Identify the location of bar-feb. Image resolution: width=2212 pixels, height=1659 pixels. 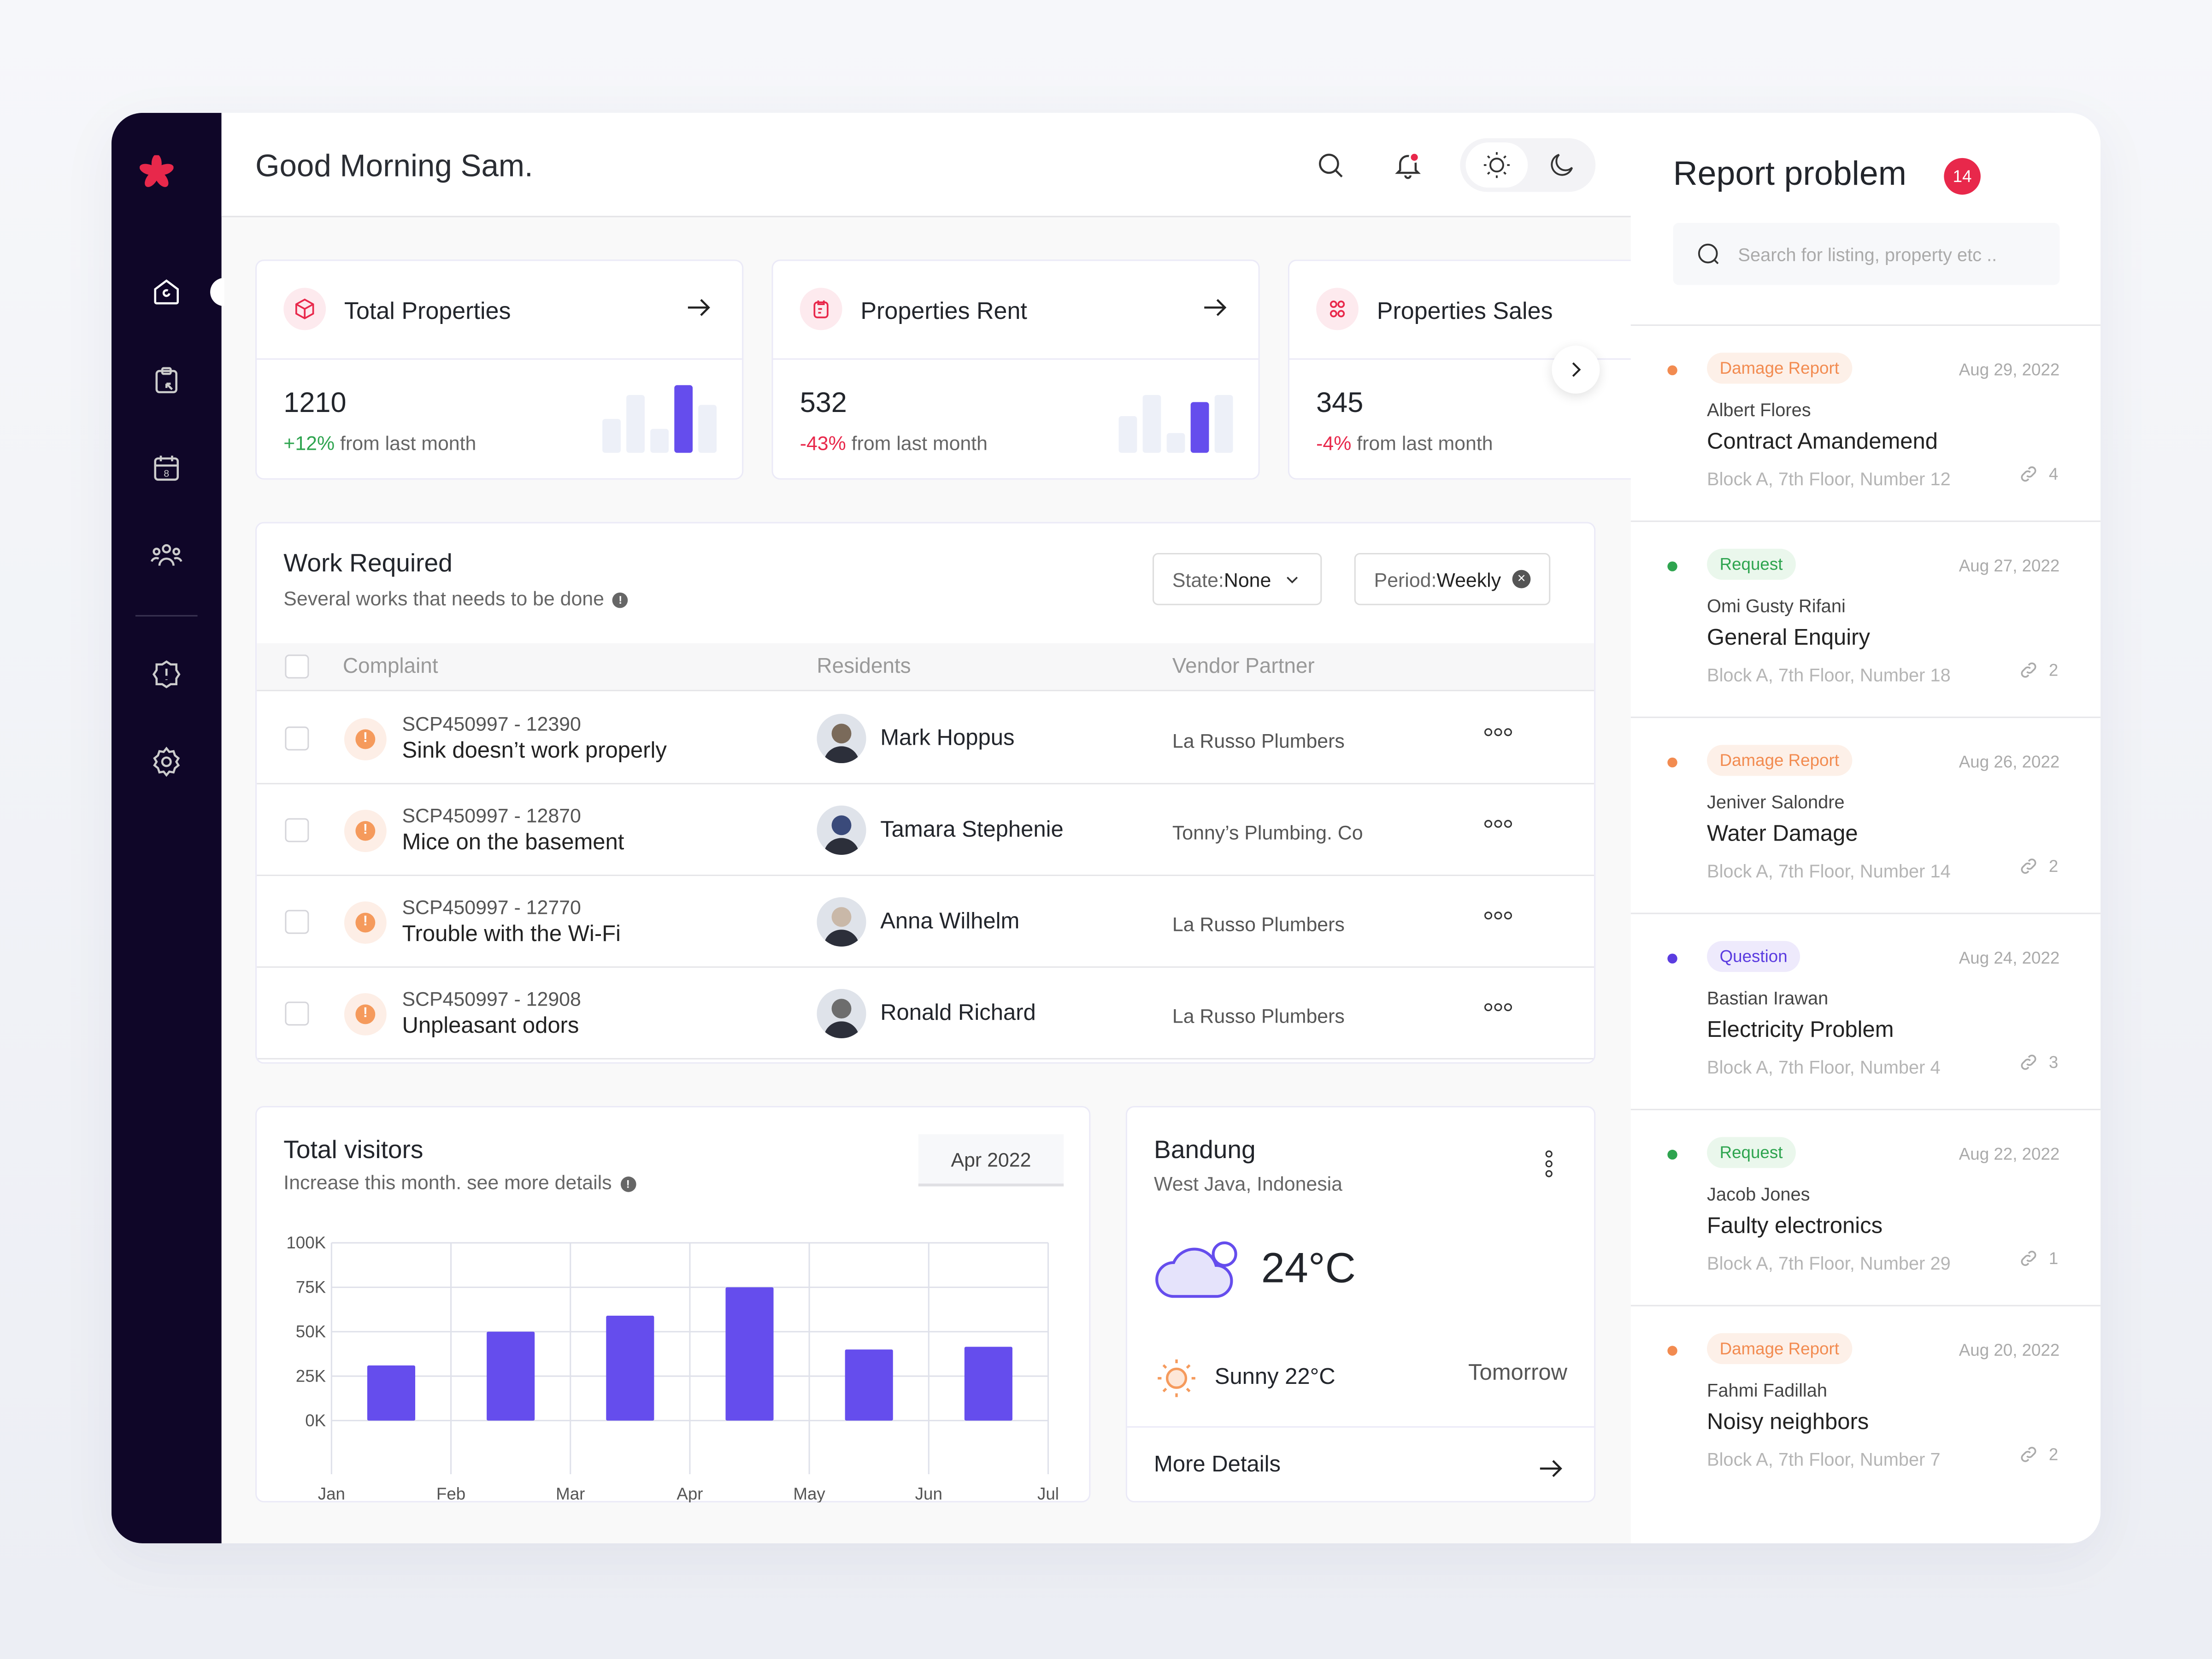
(511, 1376).